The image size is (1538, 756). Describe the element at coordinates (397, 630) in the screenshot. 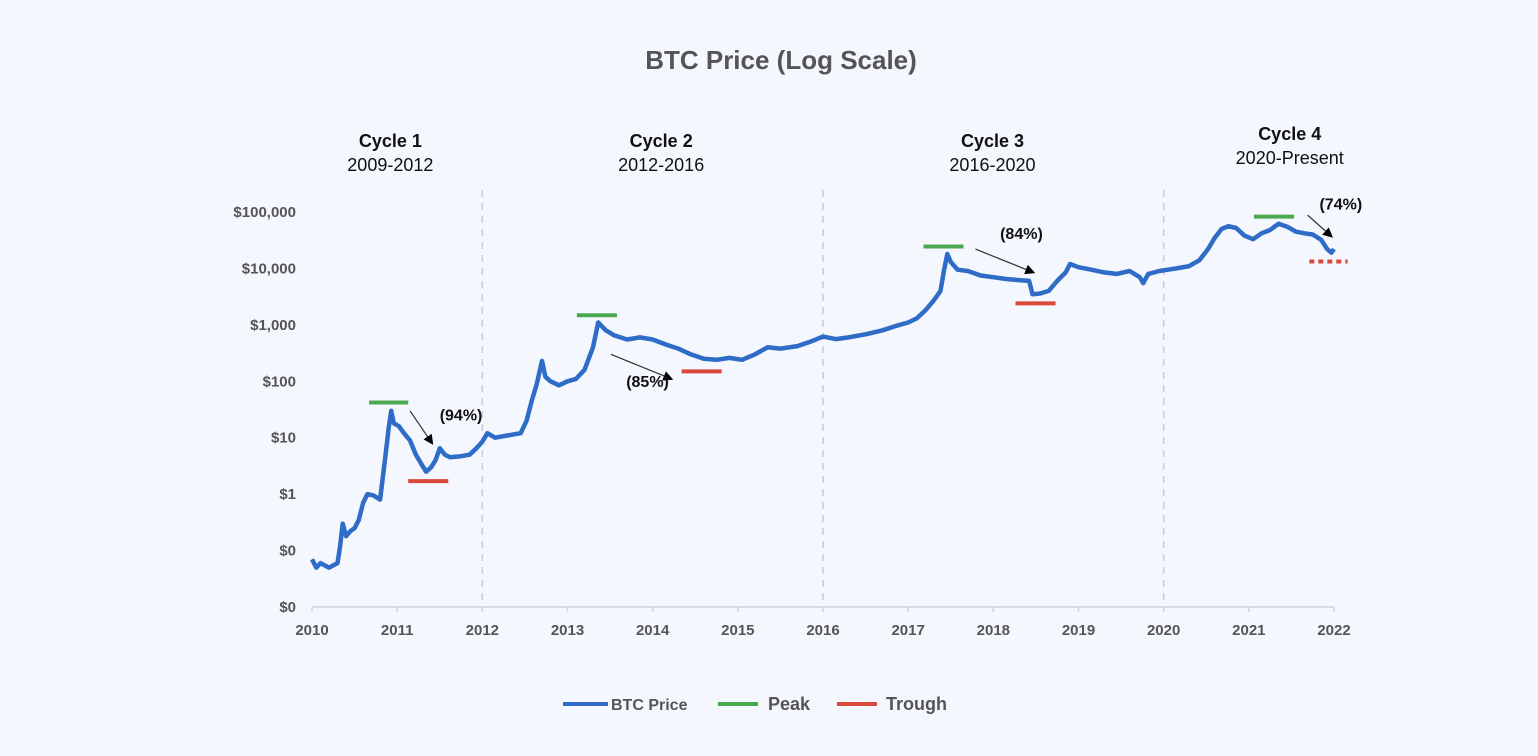

I see `x-tick-label: 2011` at that location.